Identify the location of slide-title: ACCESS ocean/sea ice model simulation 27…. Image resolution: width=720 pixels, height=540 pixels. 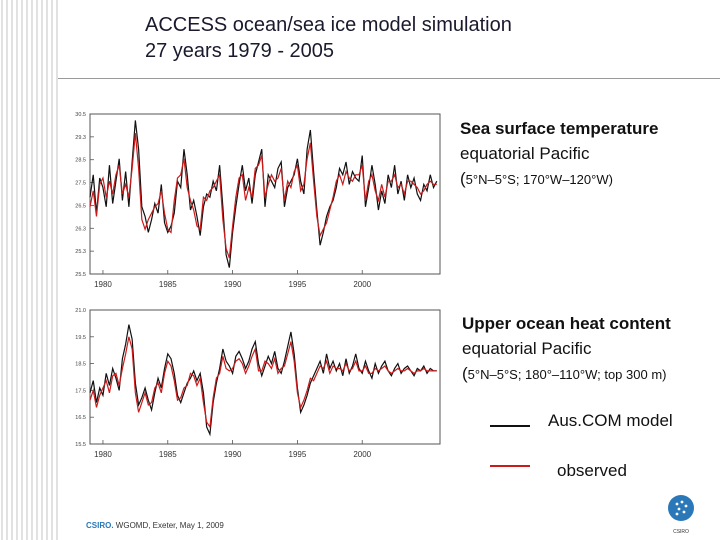
(328, 38).